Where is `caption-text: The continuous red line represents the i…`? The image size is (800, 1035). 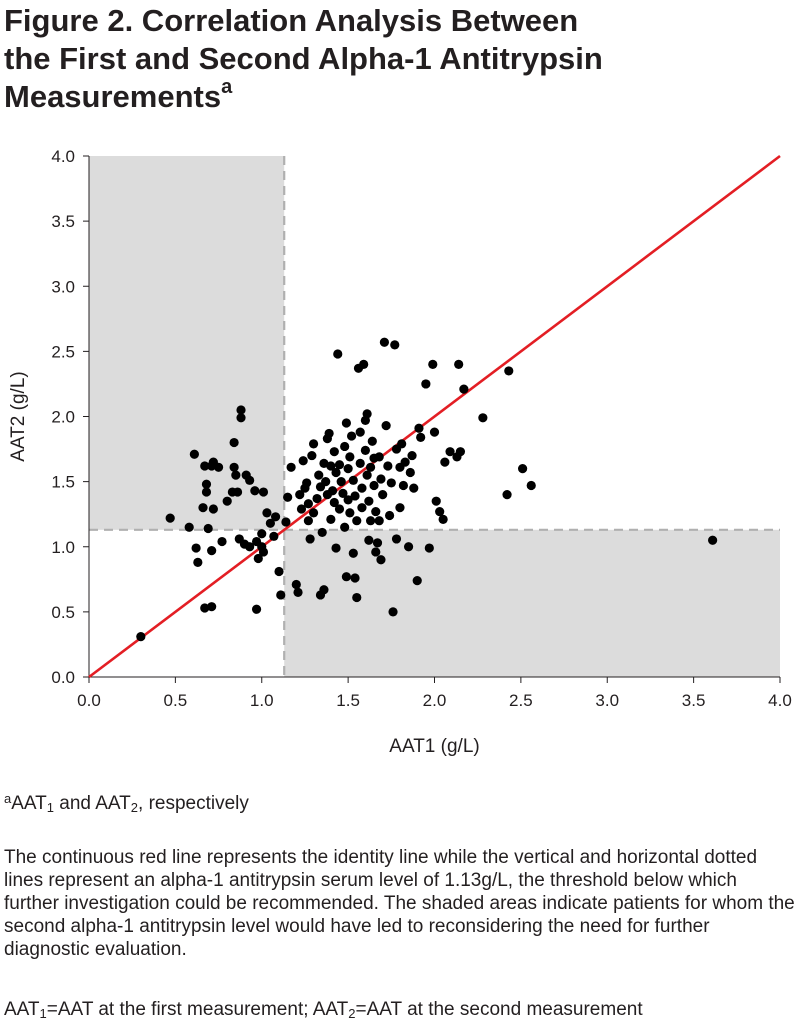 caption-text: The continuous red line represents the i… is located at coordinates (399, 903).